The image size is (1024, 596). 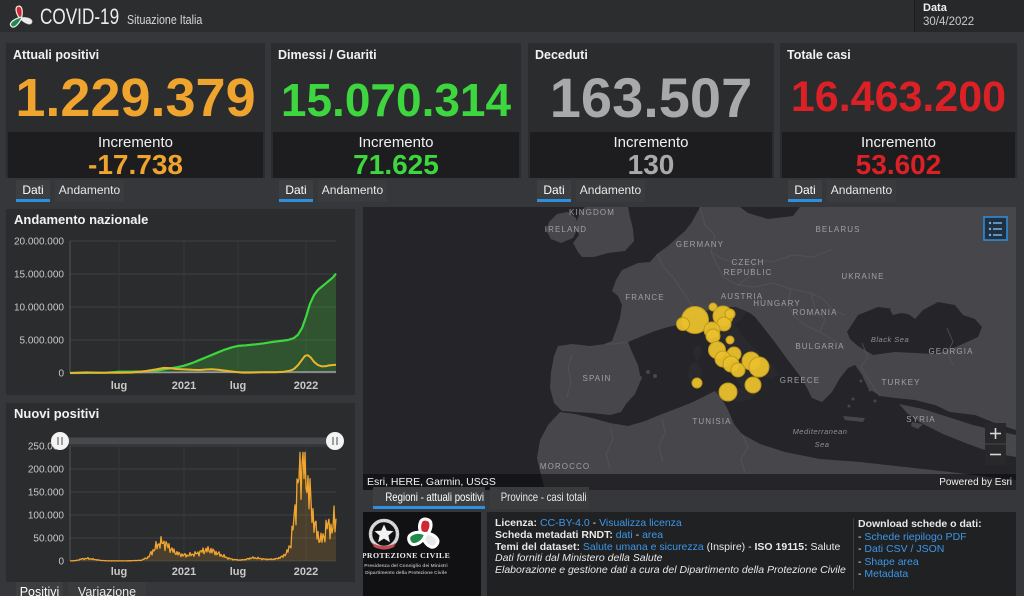 What do you see at coordinates (700, 244) in the screenshot?
I see `svg-text: GERMANY` at bounding box center [700, 244].